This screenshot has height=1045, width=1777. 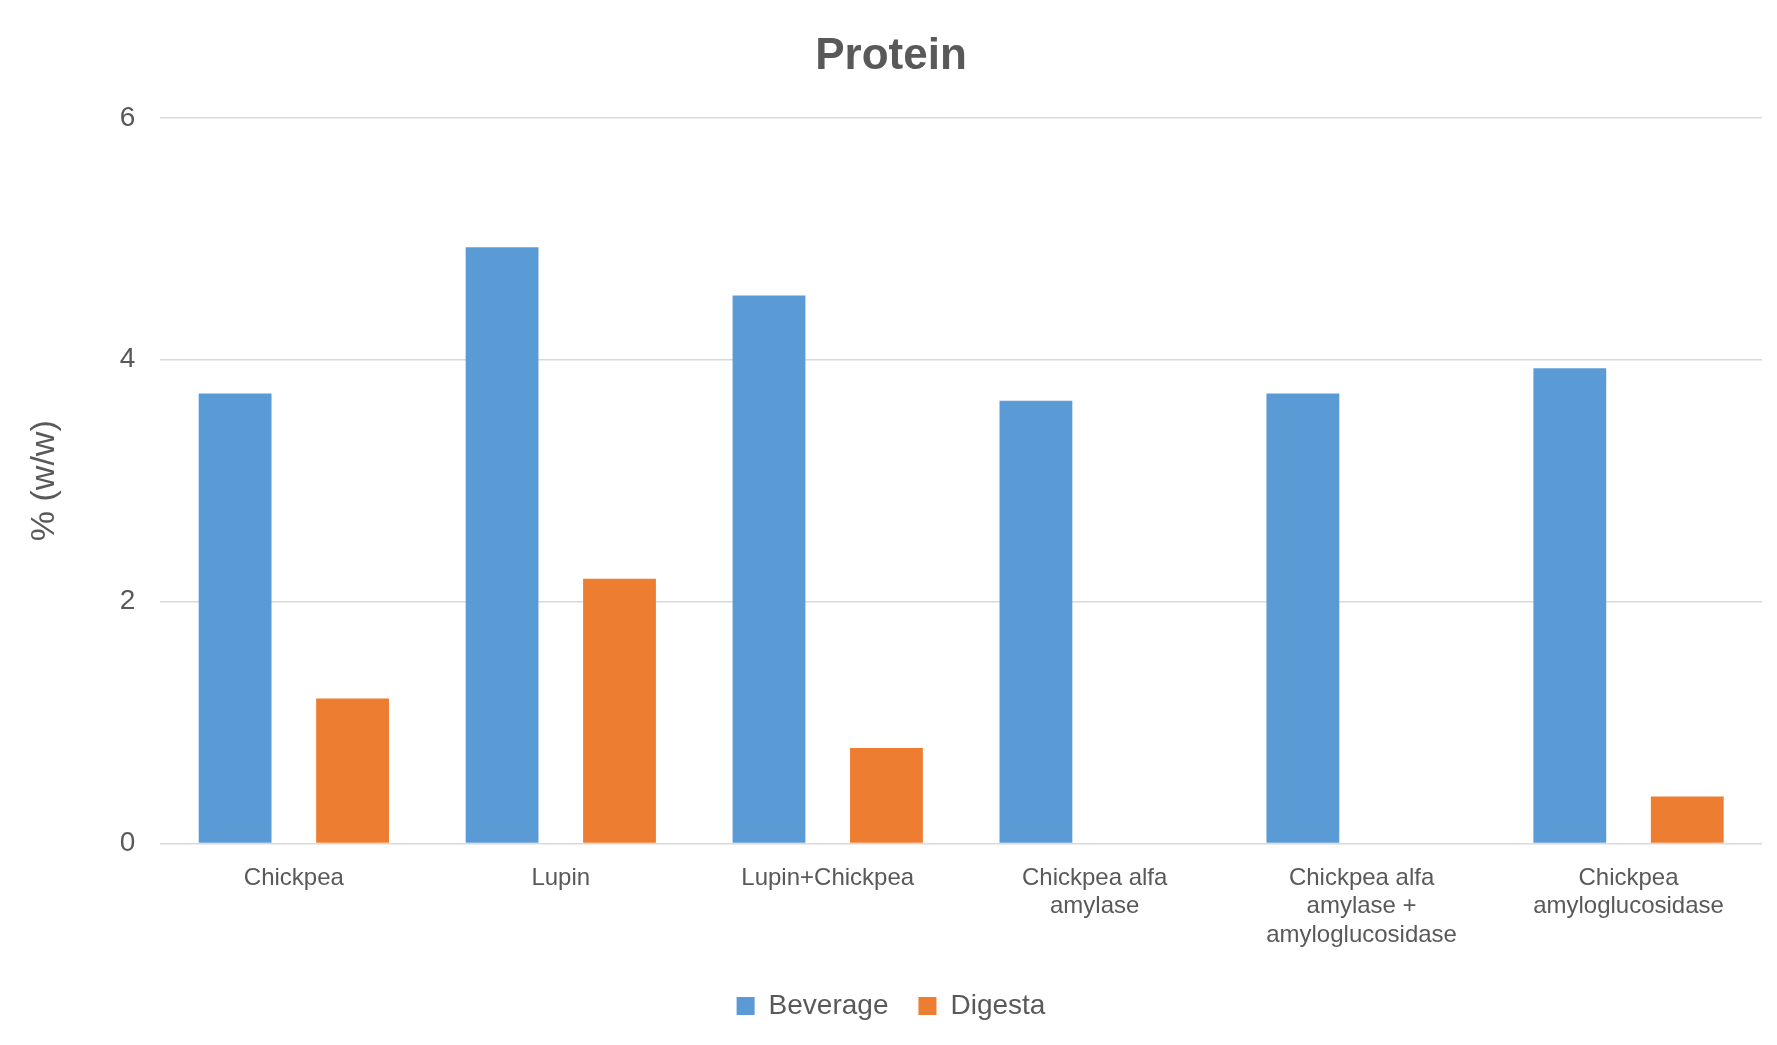 I want to click on y-axis-title: % (w/w), so click(x=41, y=481).